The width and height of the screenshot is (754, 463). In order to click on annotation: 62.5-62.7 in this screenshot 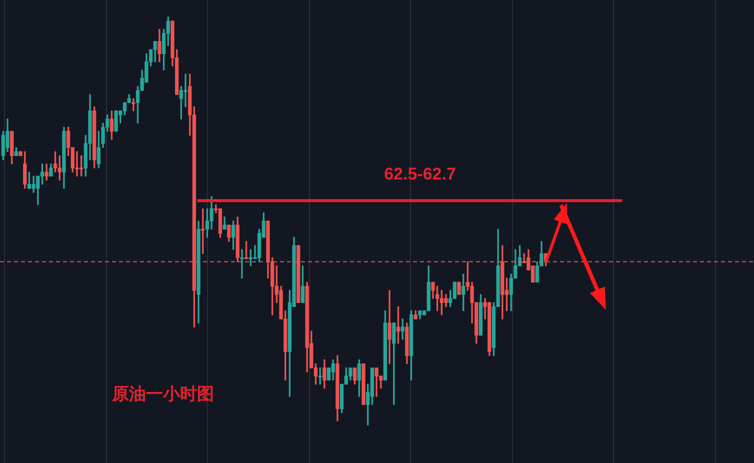, I will do `click(420, 174)`.